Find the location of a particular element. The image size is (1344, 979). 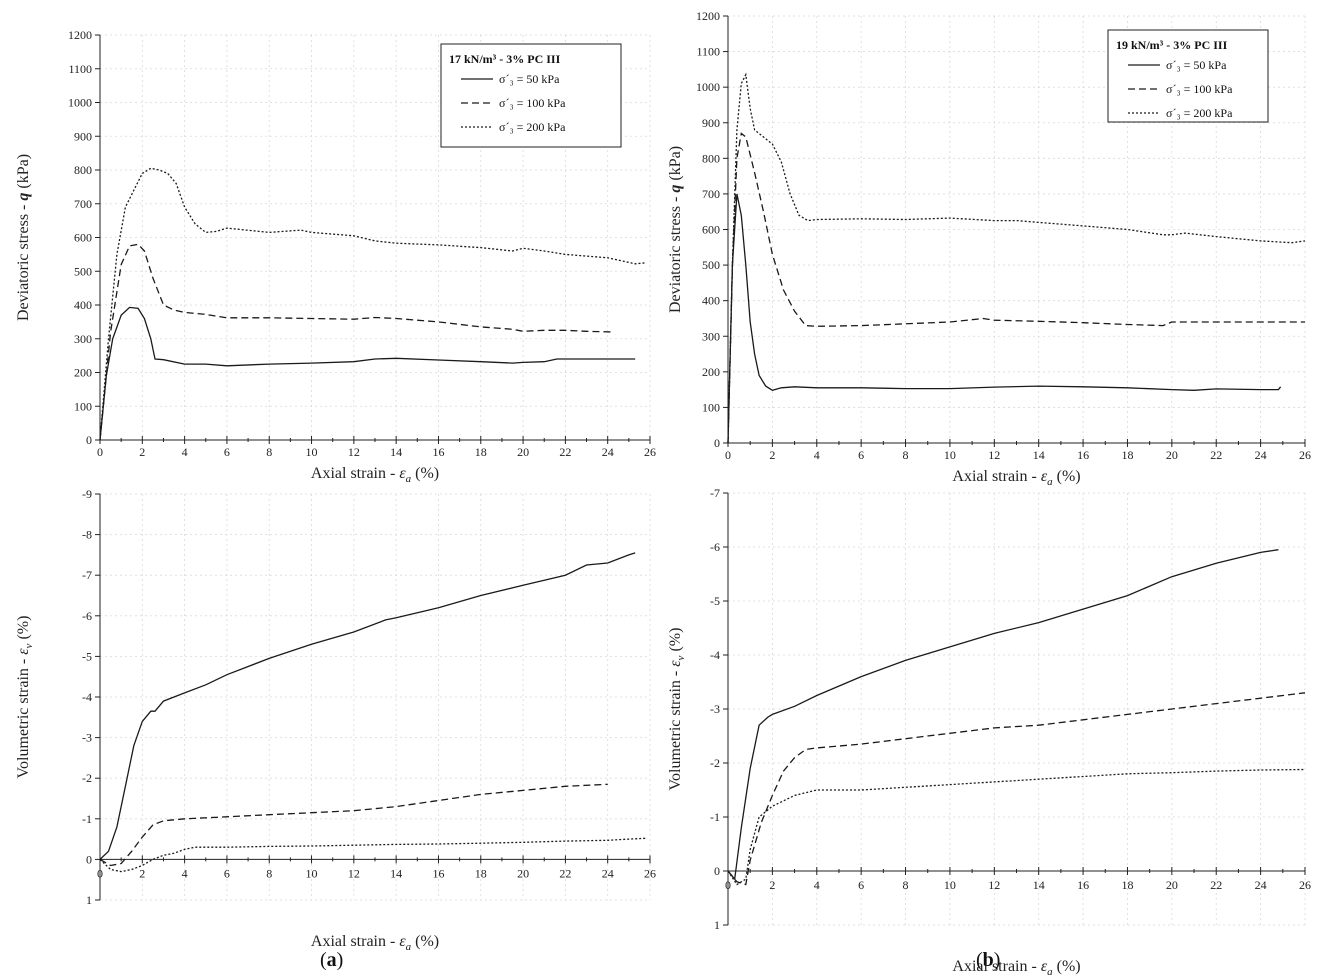

y-tick-label: 400 is located at coordinates (711, 301).